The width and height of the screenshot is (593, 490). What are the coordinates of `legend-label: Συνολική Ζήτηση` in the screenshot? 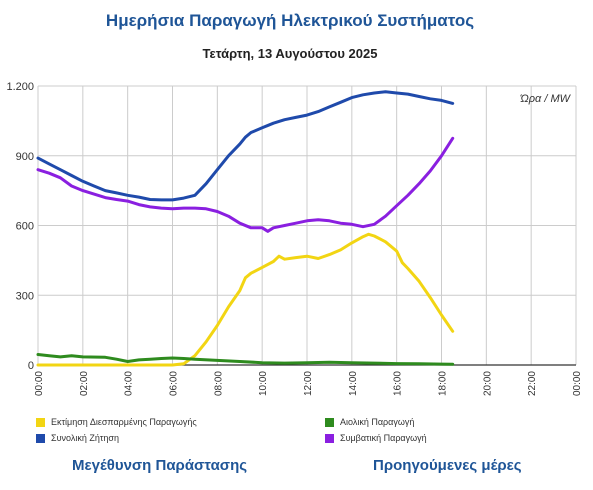 It's located at (85, 438).